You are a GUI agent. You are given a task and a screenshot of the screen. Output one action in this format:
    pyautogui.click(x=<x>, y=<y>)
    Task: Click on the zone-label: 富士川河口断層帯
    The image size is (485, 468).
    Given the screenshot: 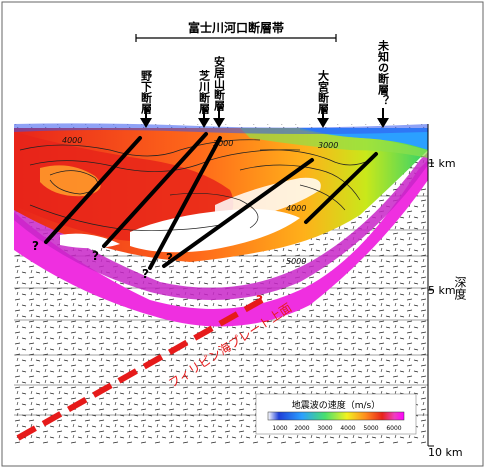 What is the action you would take?
    pyautogui.click(x=236, y=27)
    